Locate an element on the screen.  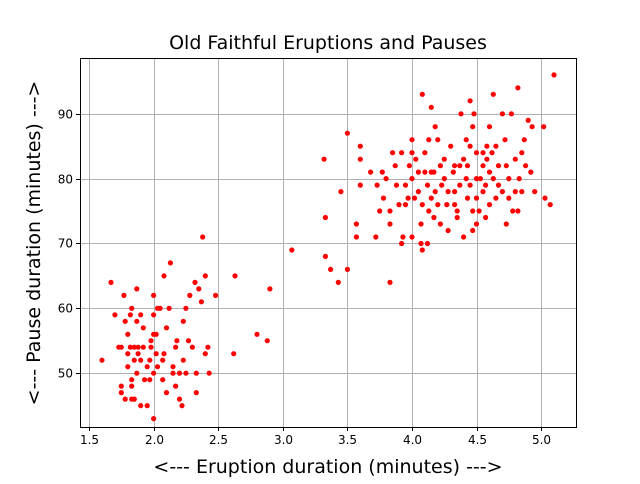
y-tick-label: 60 is located at coordinates (65, 309).